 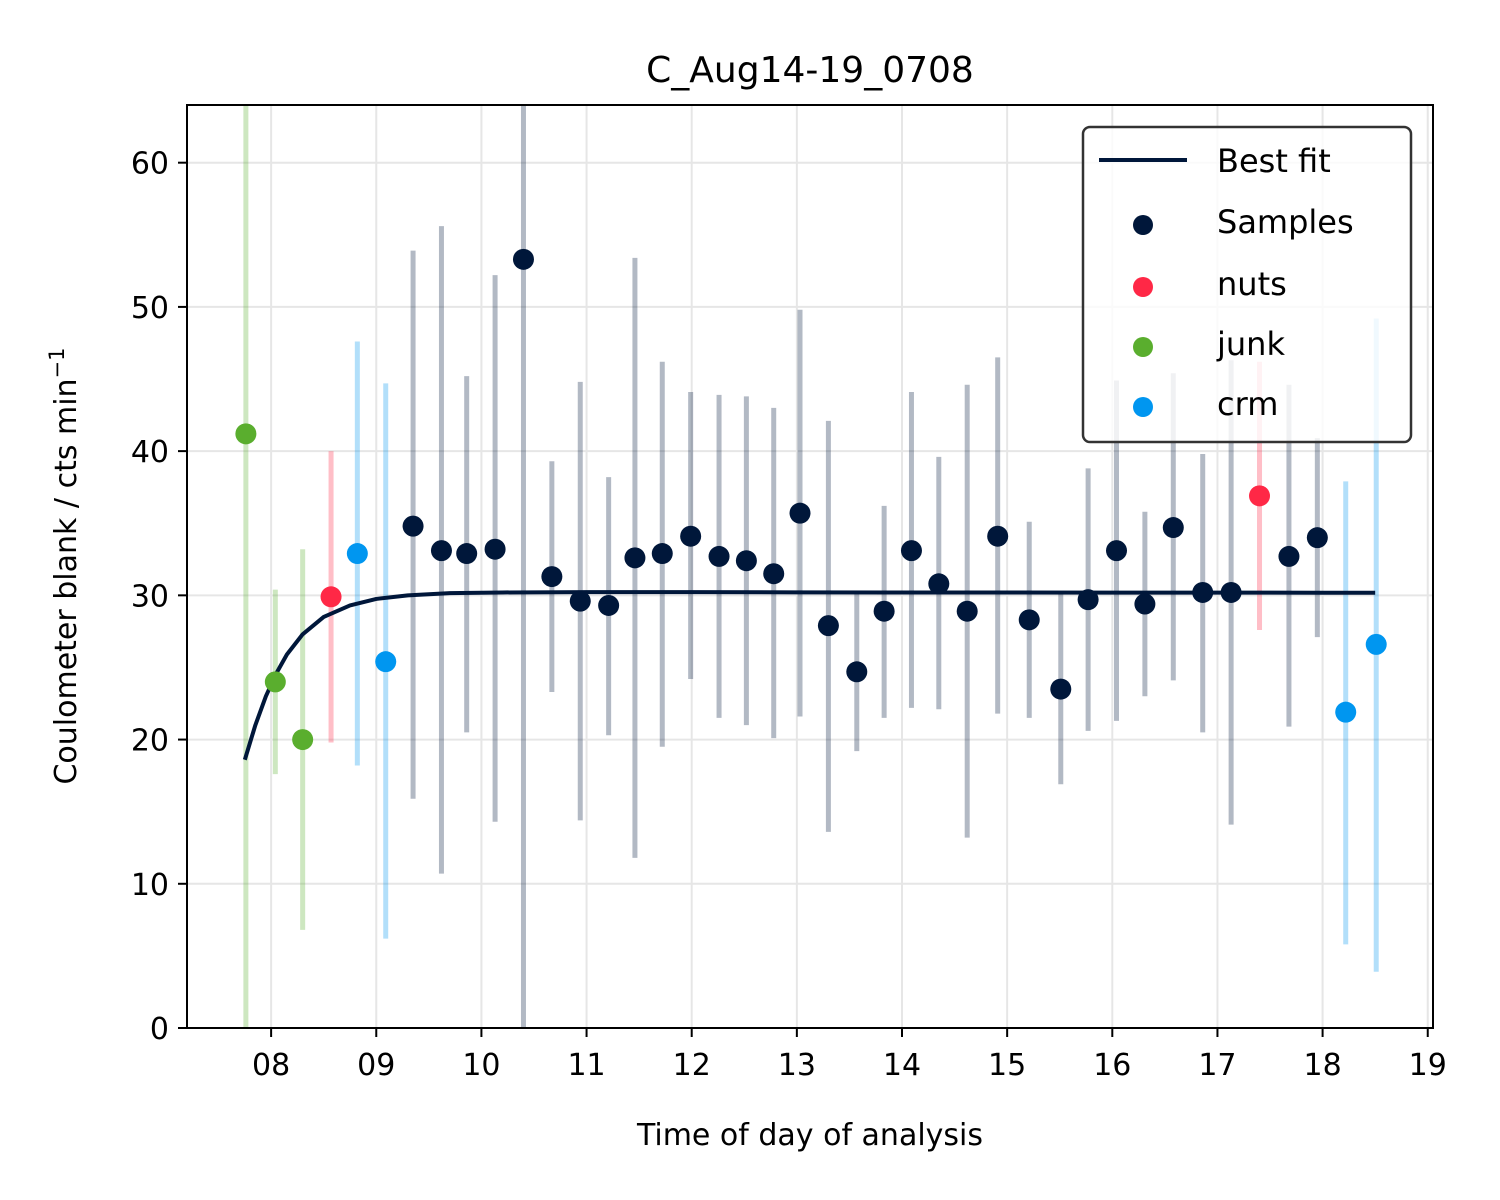 What do you see at coordinates (1285, 222) in the screenshot?
I see `legend-samples-label: Samples` at bounding box center [1285, 222].